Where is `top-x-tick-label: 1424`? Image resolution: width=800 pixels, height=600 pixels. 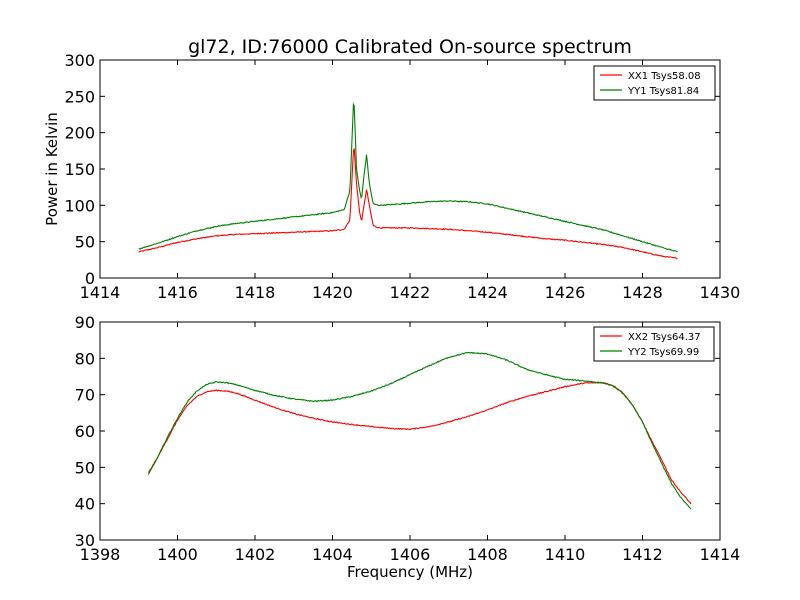 top-x-tick-label: 1424 is located at coordinates (487, 292).